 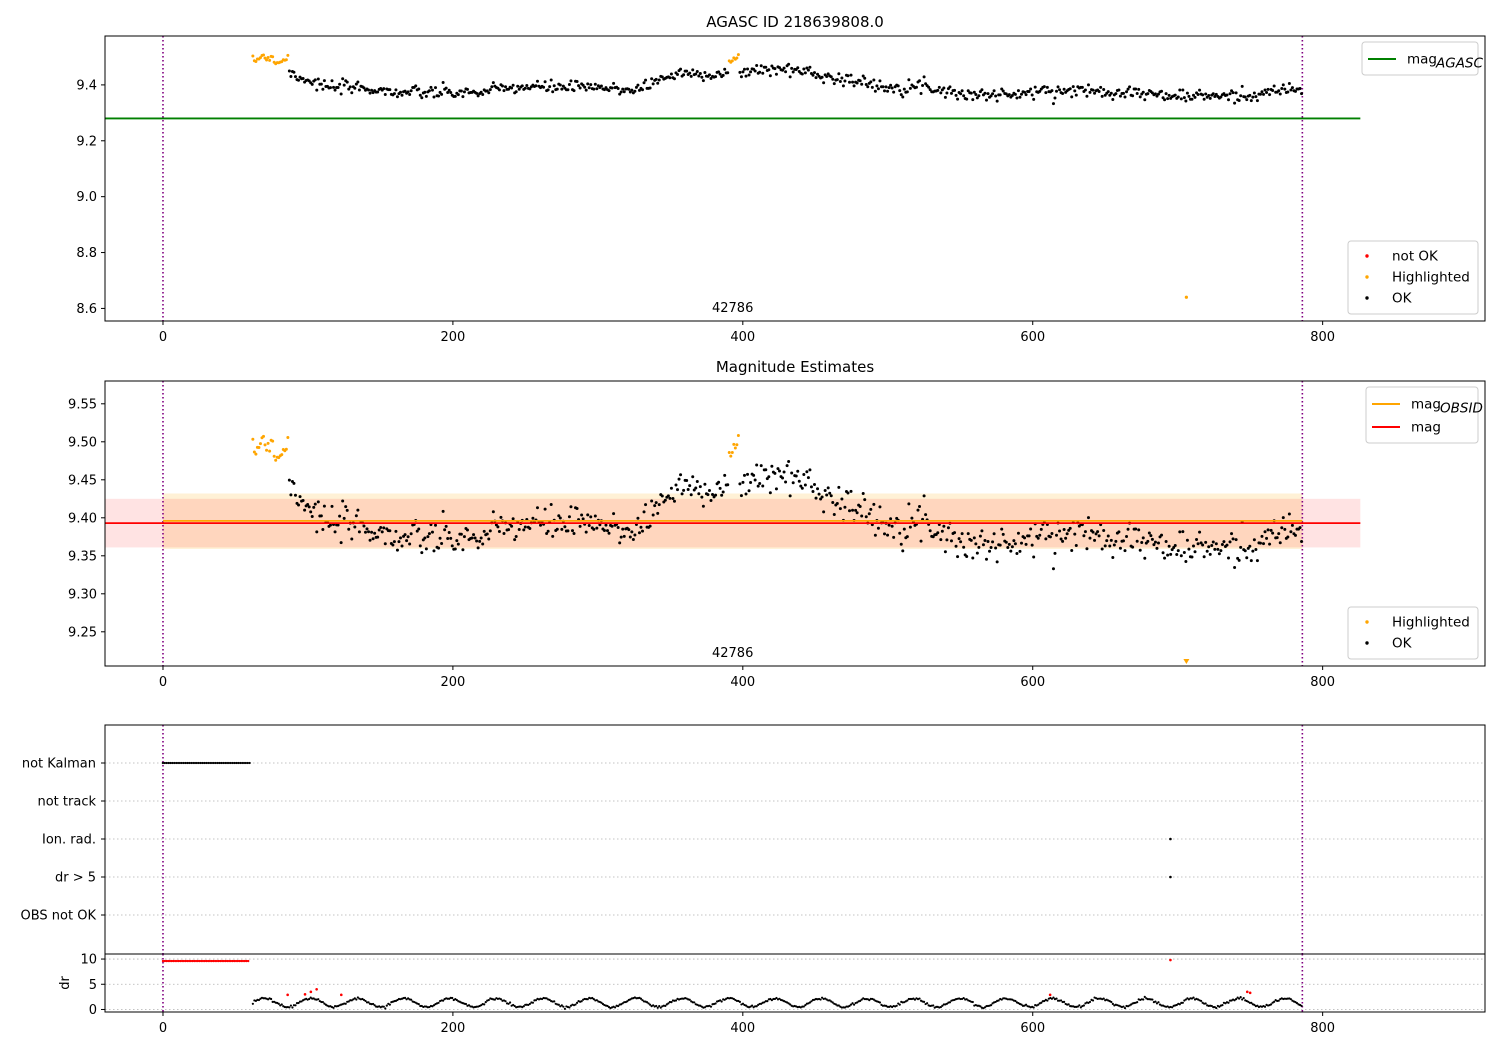 What do you see at coordinates (1420, 58) in the screenshot?
I see `agasc-panel-line-legend` at bounding box center [1420, 58].